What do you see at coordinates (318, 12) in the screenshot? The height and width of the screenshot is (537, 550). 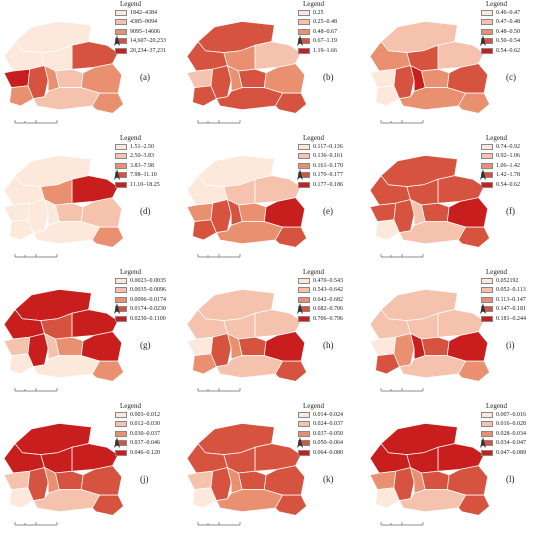 I see `legend-range-label: 0.25` at bounding box center [318, 12].